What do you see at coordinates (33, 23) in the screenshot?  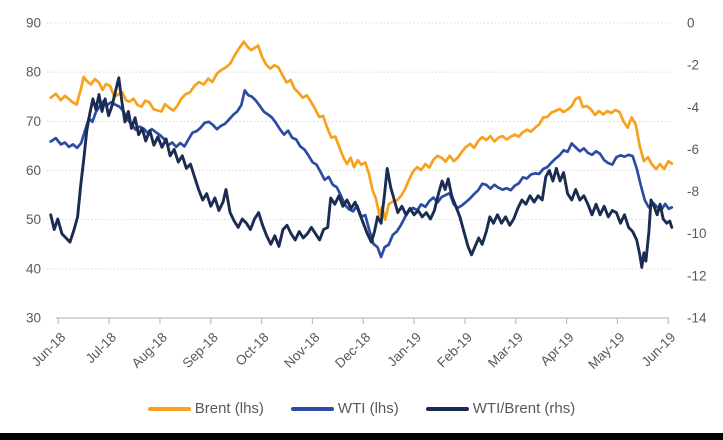 I see `left-axis-label: 90` at bounding box center [33, 23].